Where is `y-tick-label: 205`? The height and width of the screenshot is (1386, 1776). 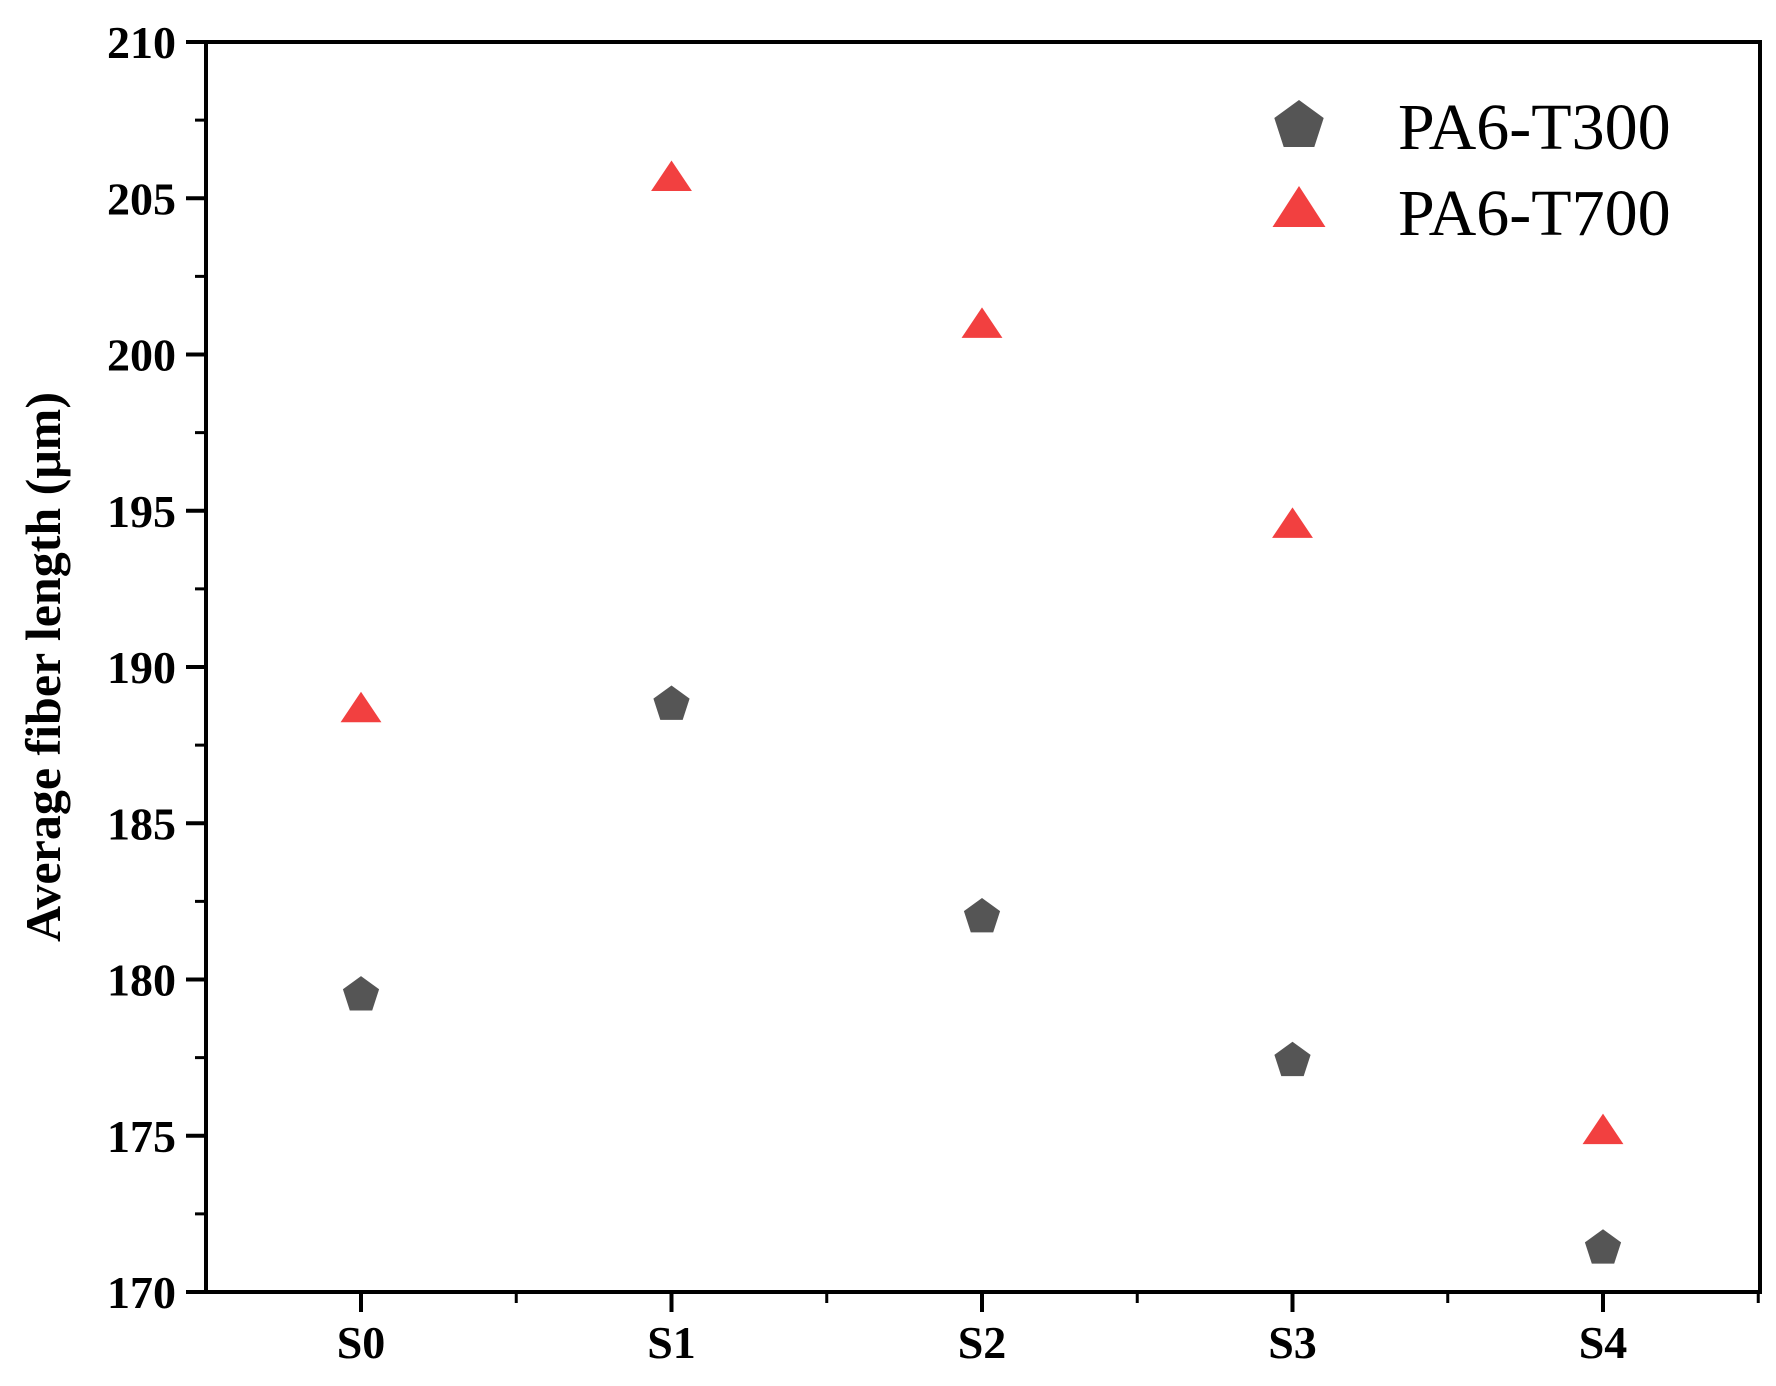 y-tick-label: 205 is located at coordinates (141, 198).